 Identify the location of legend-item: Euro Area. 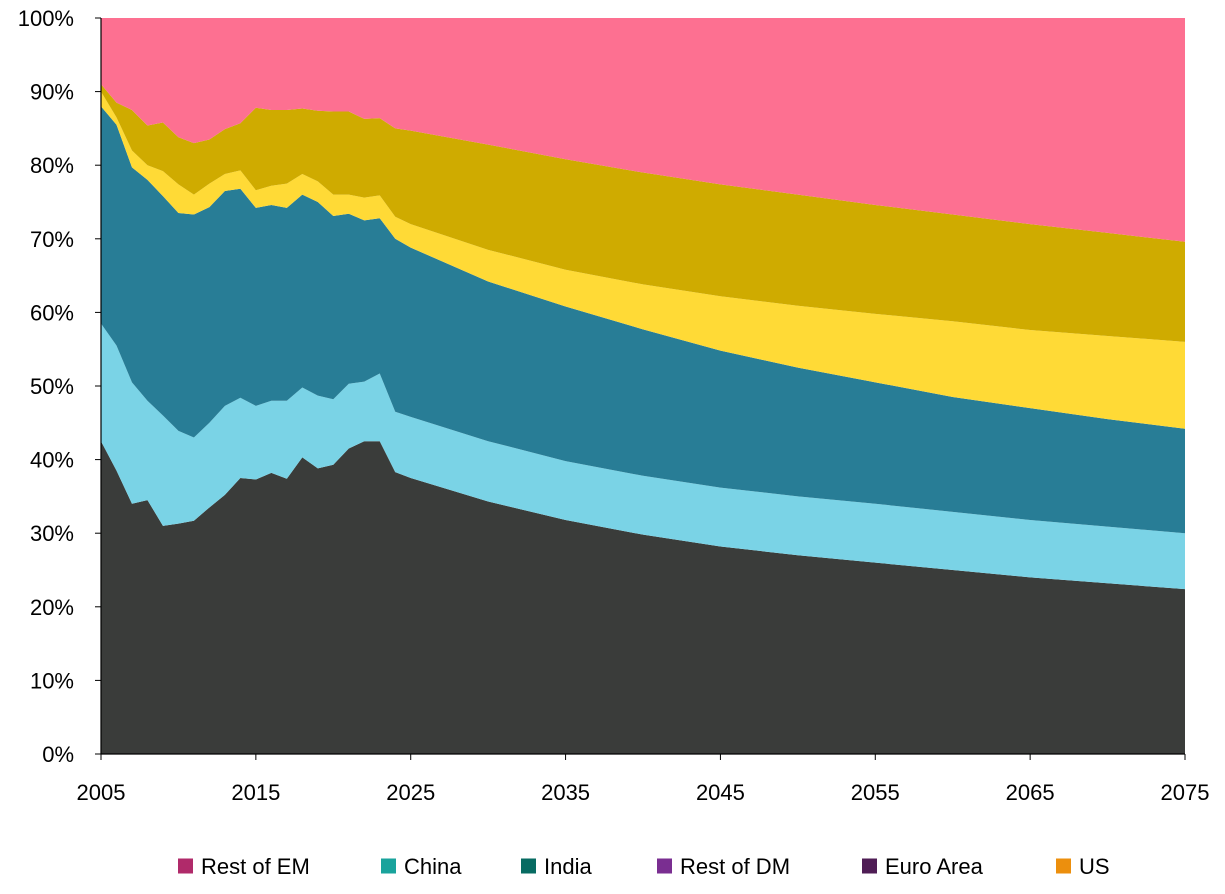
(923, 866).